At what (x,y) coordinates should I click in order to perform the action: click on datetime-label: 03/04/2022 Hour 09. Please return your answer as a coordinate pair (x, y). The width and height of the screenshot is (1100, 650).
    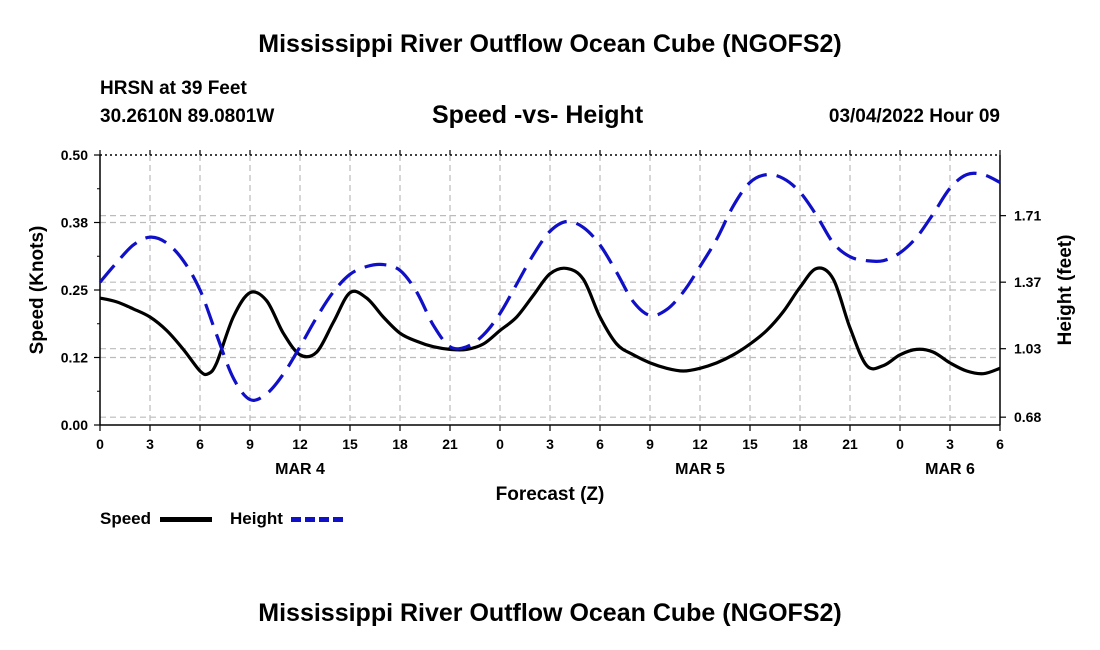
    Looking at the image, I should click on (914, 116).